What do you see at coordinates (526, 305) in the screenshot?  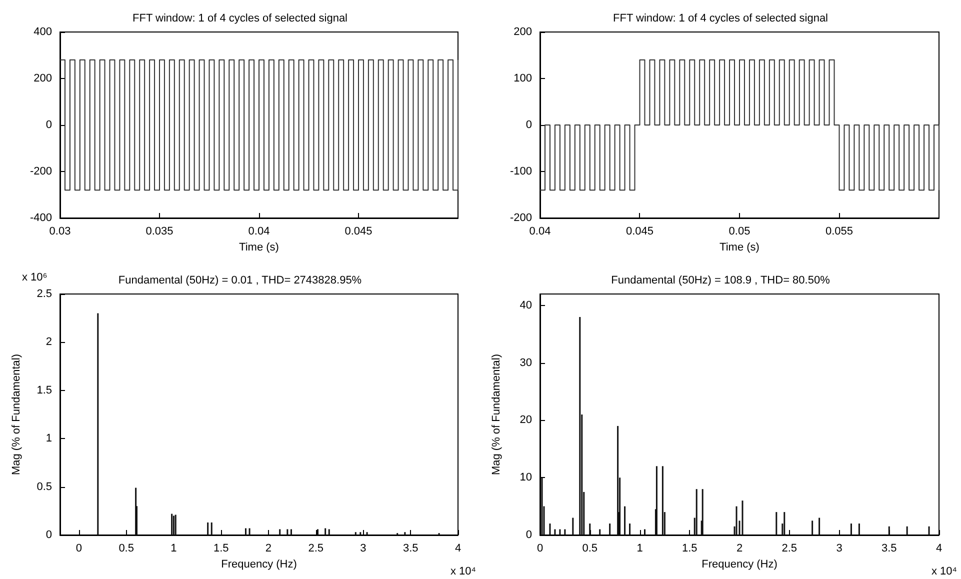 I see `y-tick-label: 40` at bounding box center [526, 305].